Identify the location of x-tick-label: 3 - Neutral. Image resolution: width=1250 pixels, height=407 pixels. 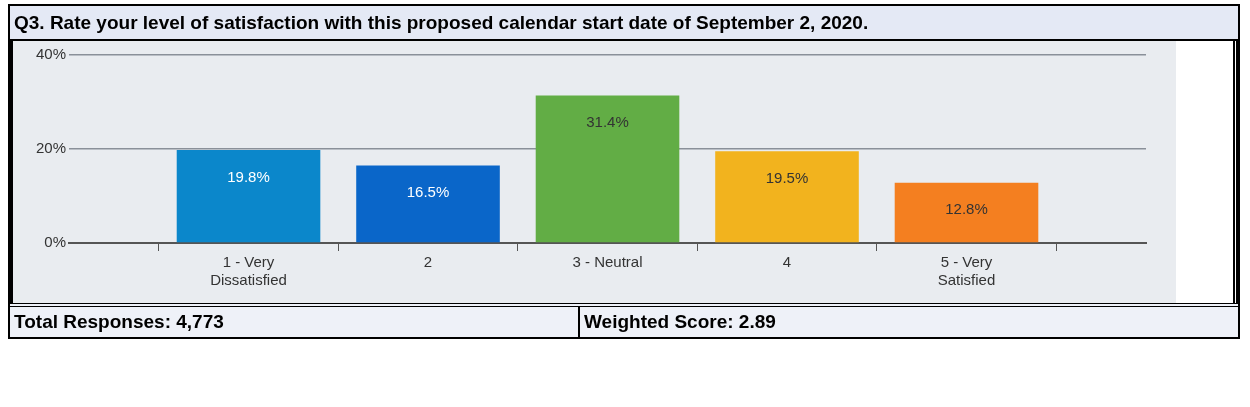
(607, 262).